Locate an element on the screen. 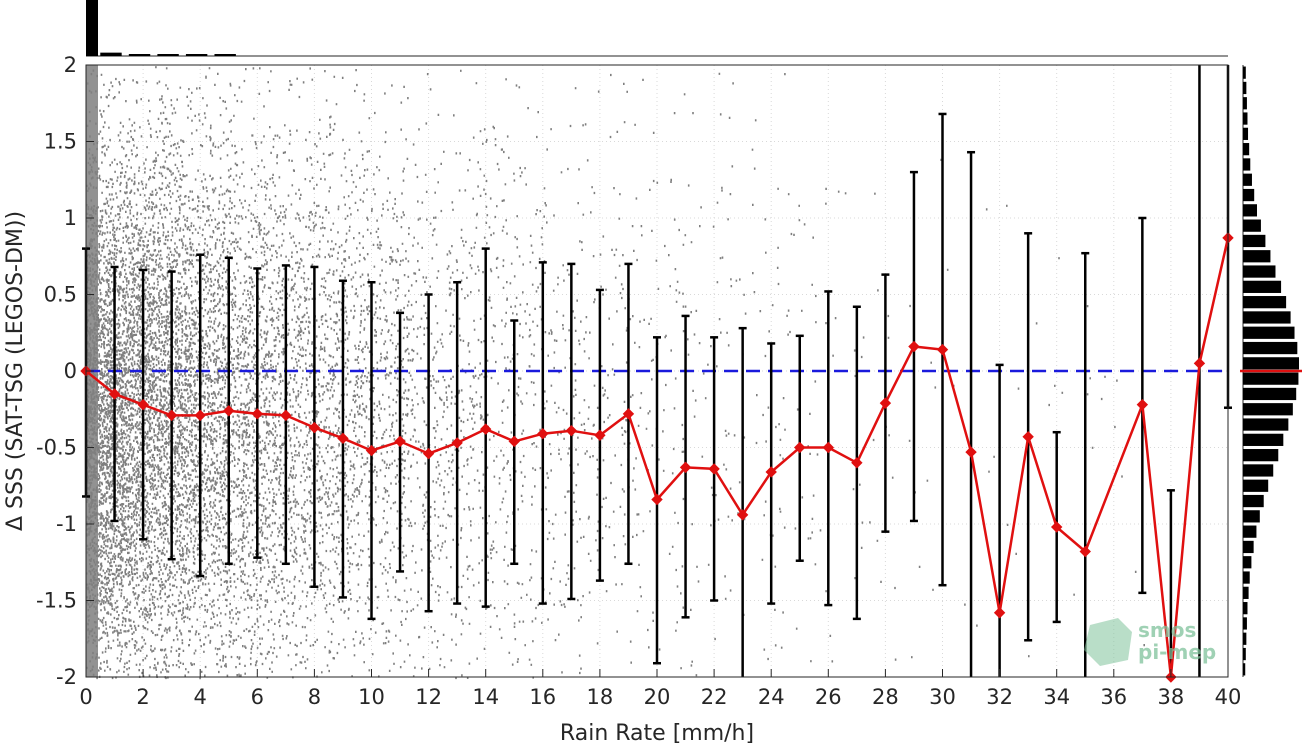 The height and width of the screenshot is (749, 1302). x-tick-label: 6 is located at coordinates (257, 697).